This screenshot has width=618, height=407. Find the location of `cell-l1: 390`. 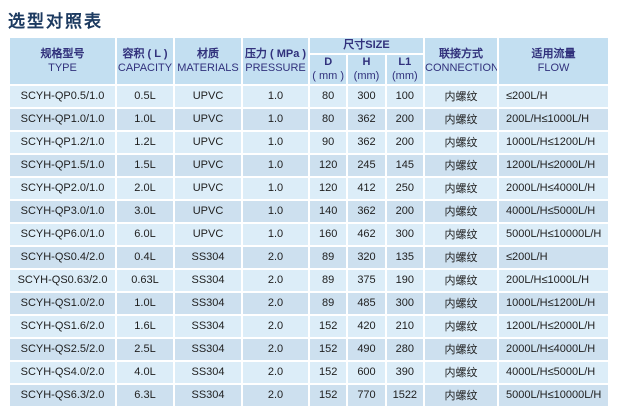

cell-l1: 390 is located at coordinates (404, 372).